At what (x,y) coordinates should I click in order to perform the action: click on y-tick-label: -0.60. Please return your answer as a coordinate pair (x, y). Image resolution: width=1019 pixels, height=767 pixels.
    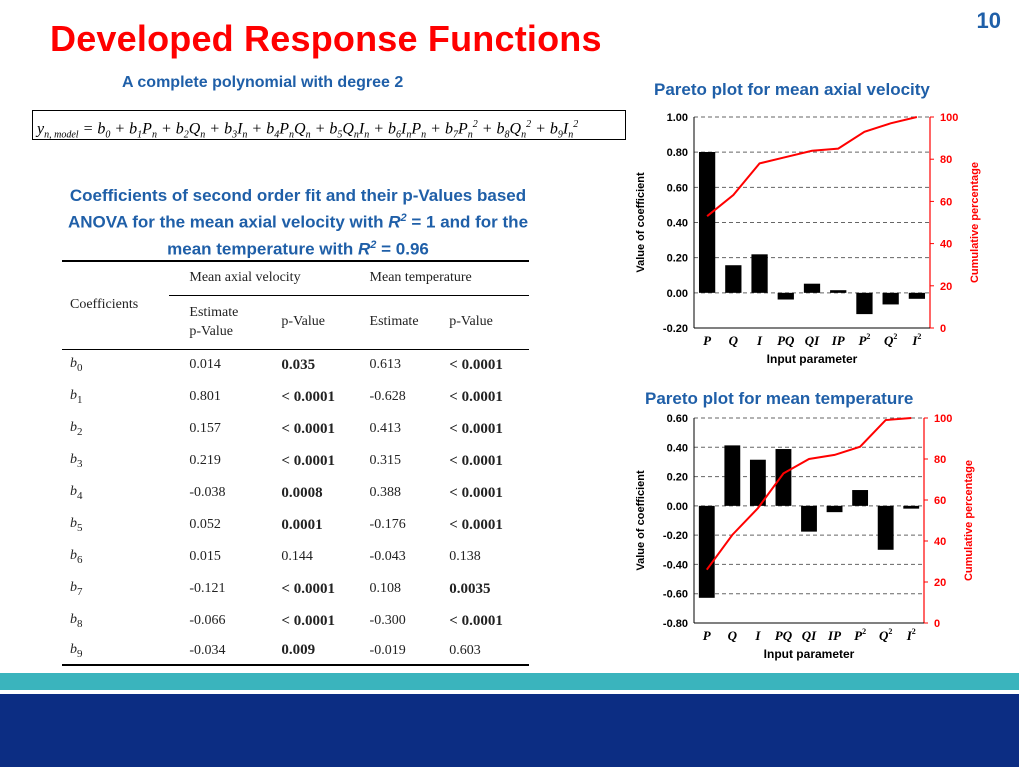
    Looking at the image, I should click on (675, 595).